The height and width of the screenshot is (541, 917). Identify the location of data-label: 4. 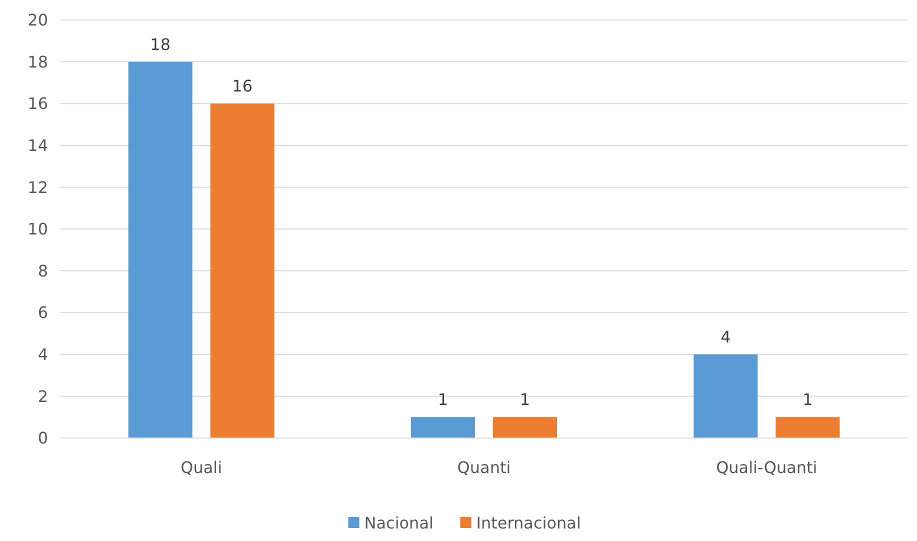
(725, 336).